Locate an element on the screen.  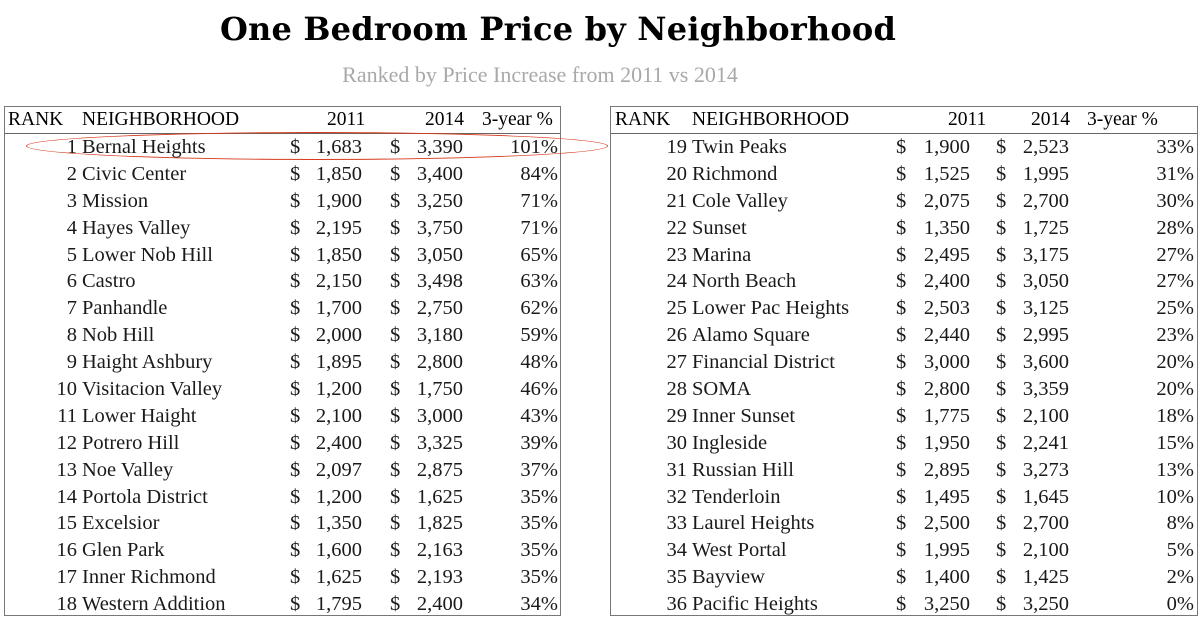
price-2011-cell: $2,503 is located at coordinates (933, 308).